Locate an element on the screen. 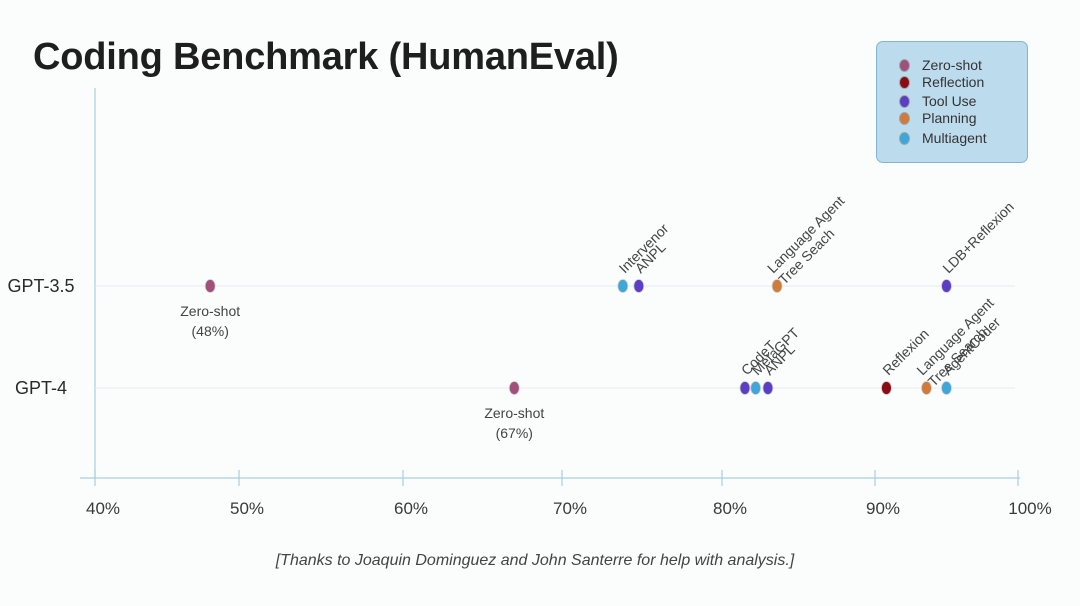 This screenshot has width=1080, height=606. legend-item: Planning is located at coordinates (938, 118).